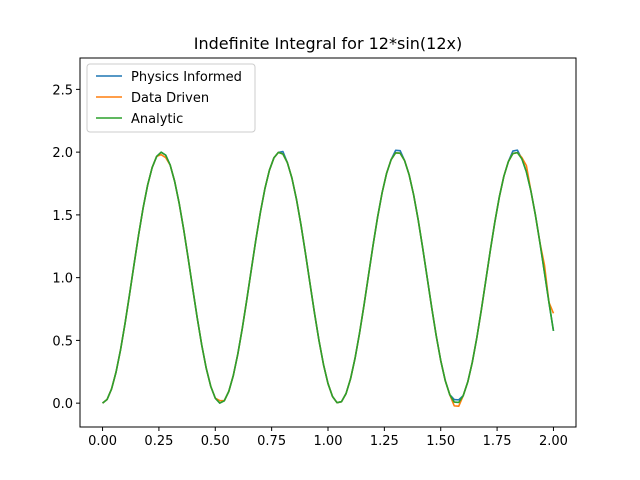  What do you see at coordinates (440, 441) in the screenshot?
I see `x-tick-label: 1.50` at bounding box center [440, 441].